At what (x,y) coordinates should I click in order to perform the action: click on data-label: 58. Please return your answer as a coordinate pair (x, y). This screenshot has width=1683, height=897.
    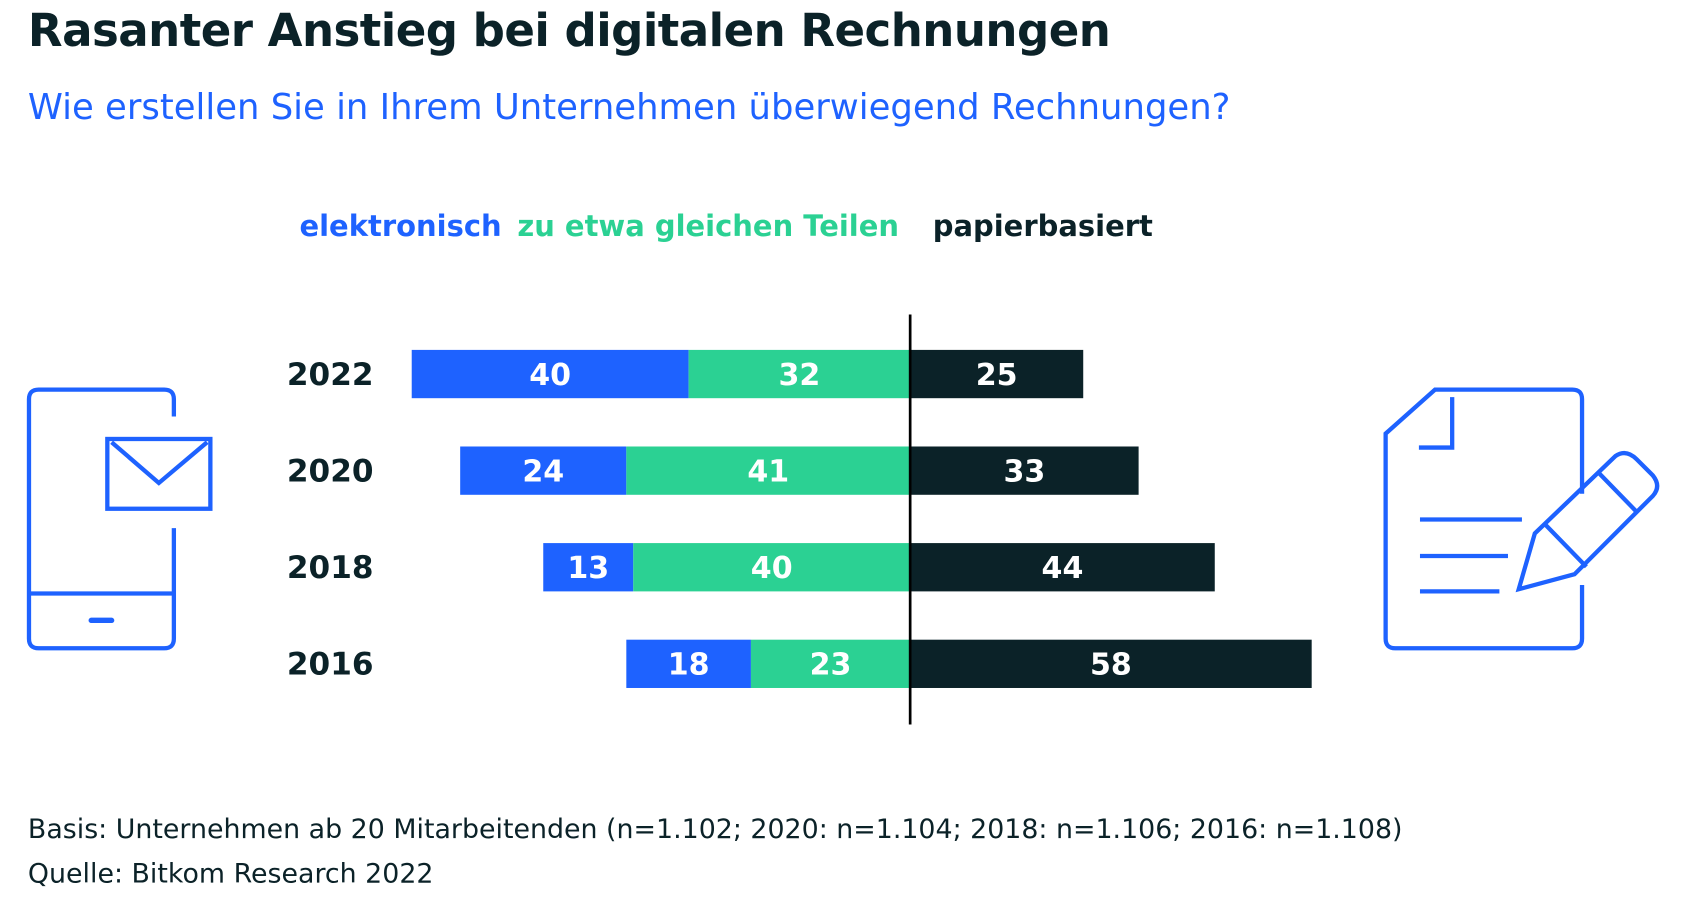
    Looking at the image, I should click on (1111, 665).